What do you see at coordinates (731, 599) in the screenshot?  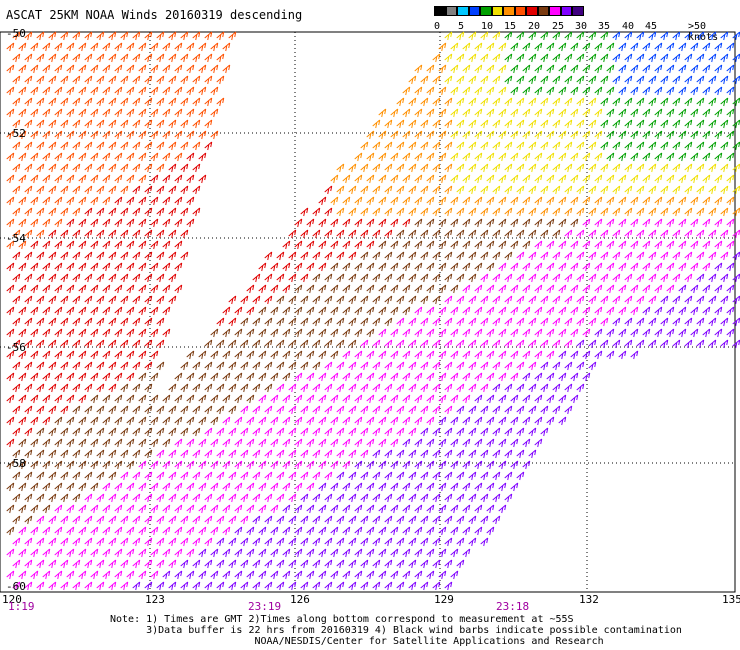 I see `lon-label: 135` at bounding box center [731, 599].